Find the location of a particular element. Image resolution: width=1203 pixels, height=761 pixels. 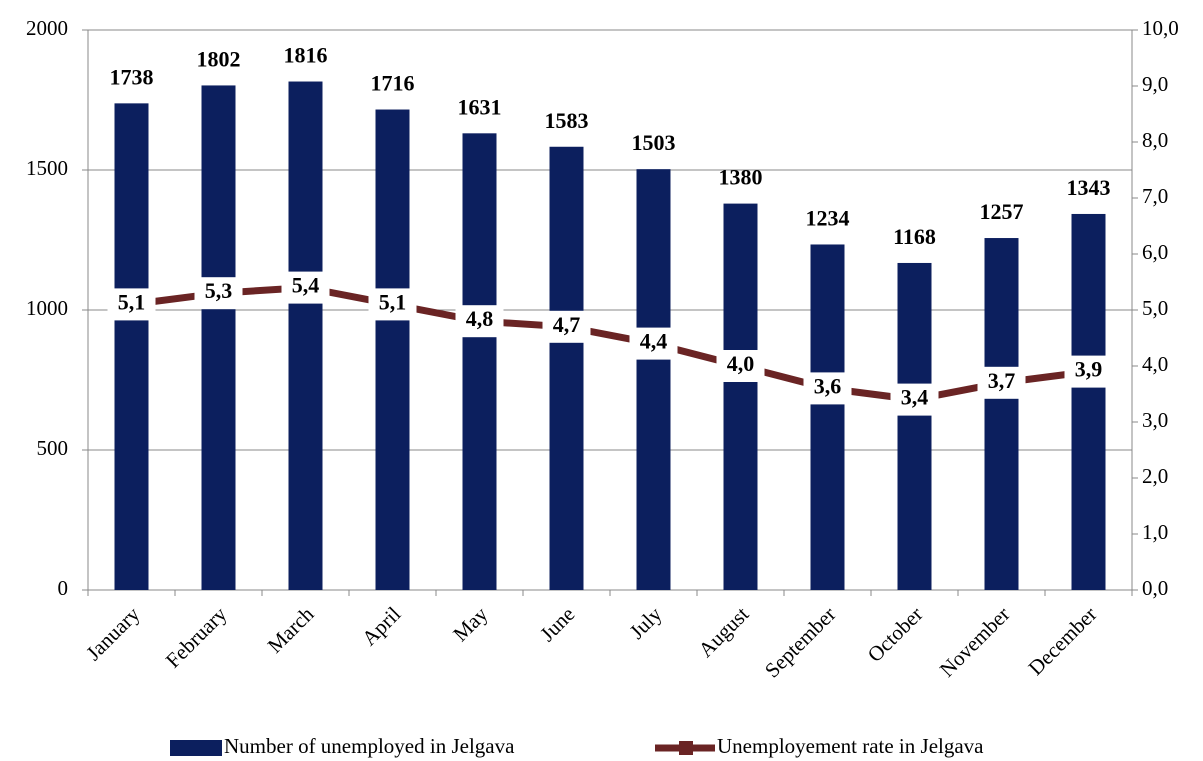

line-value-label: 3,6 is located at coordinates (828, 385).